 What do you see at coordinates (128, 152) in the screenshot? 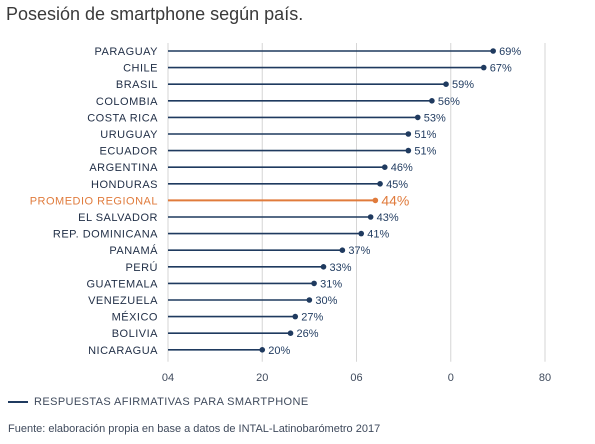
I see `category-label: ECUADOR` at bounding box center [128, 152].